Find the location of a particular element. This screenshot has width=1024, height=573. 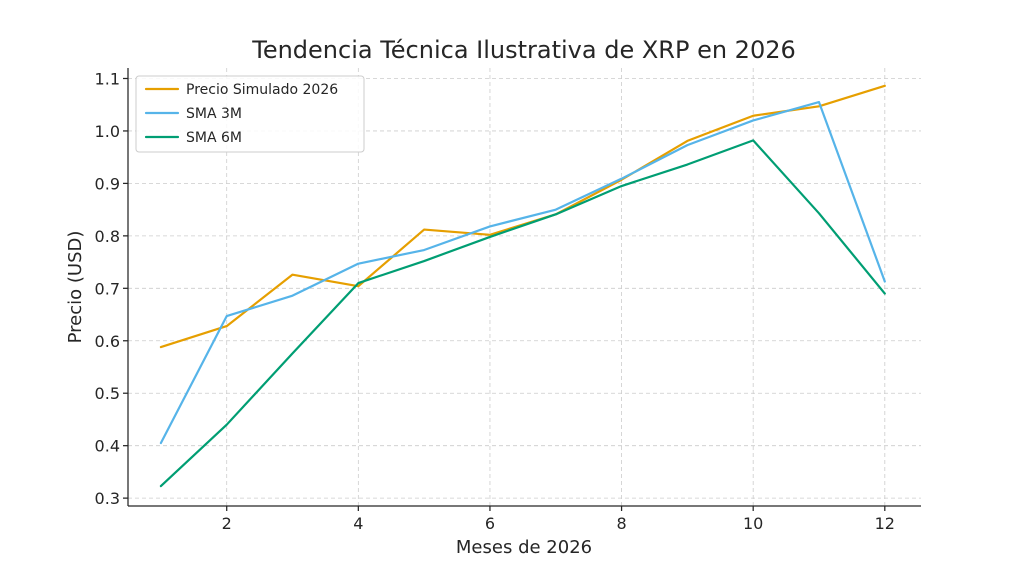

legend-label-sma6: SMA 6M is located at coordinates (214, 138).